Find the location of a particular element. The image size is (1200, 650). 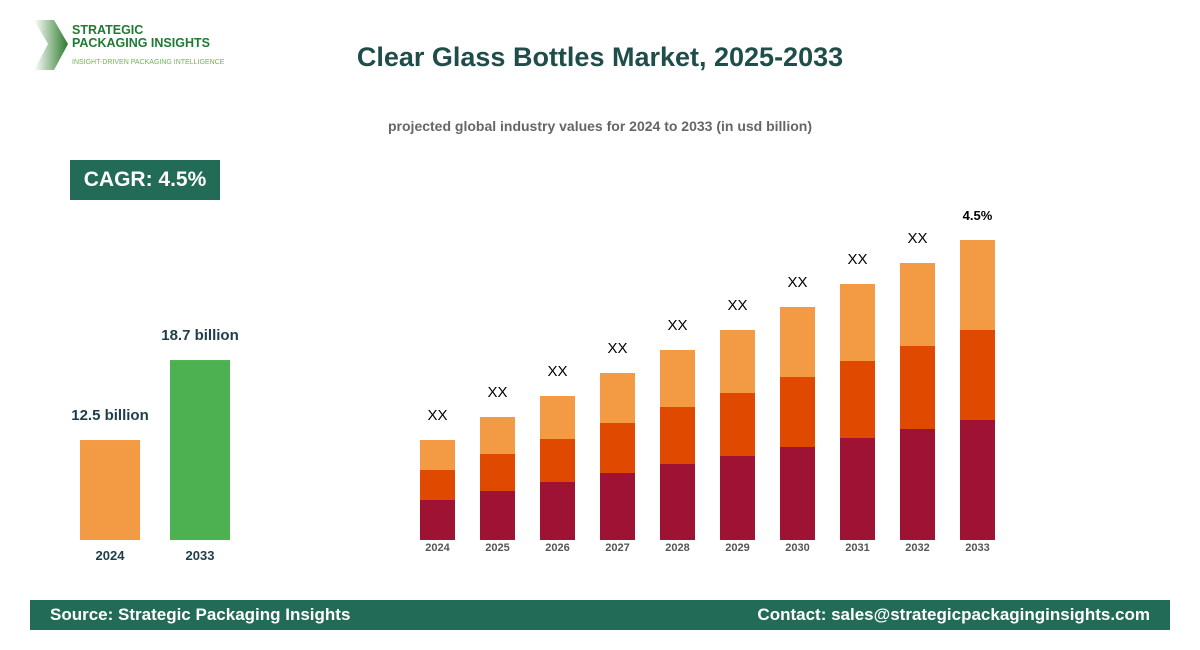

chevron-logo-icon is located at coordinates (51, 45).